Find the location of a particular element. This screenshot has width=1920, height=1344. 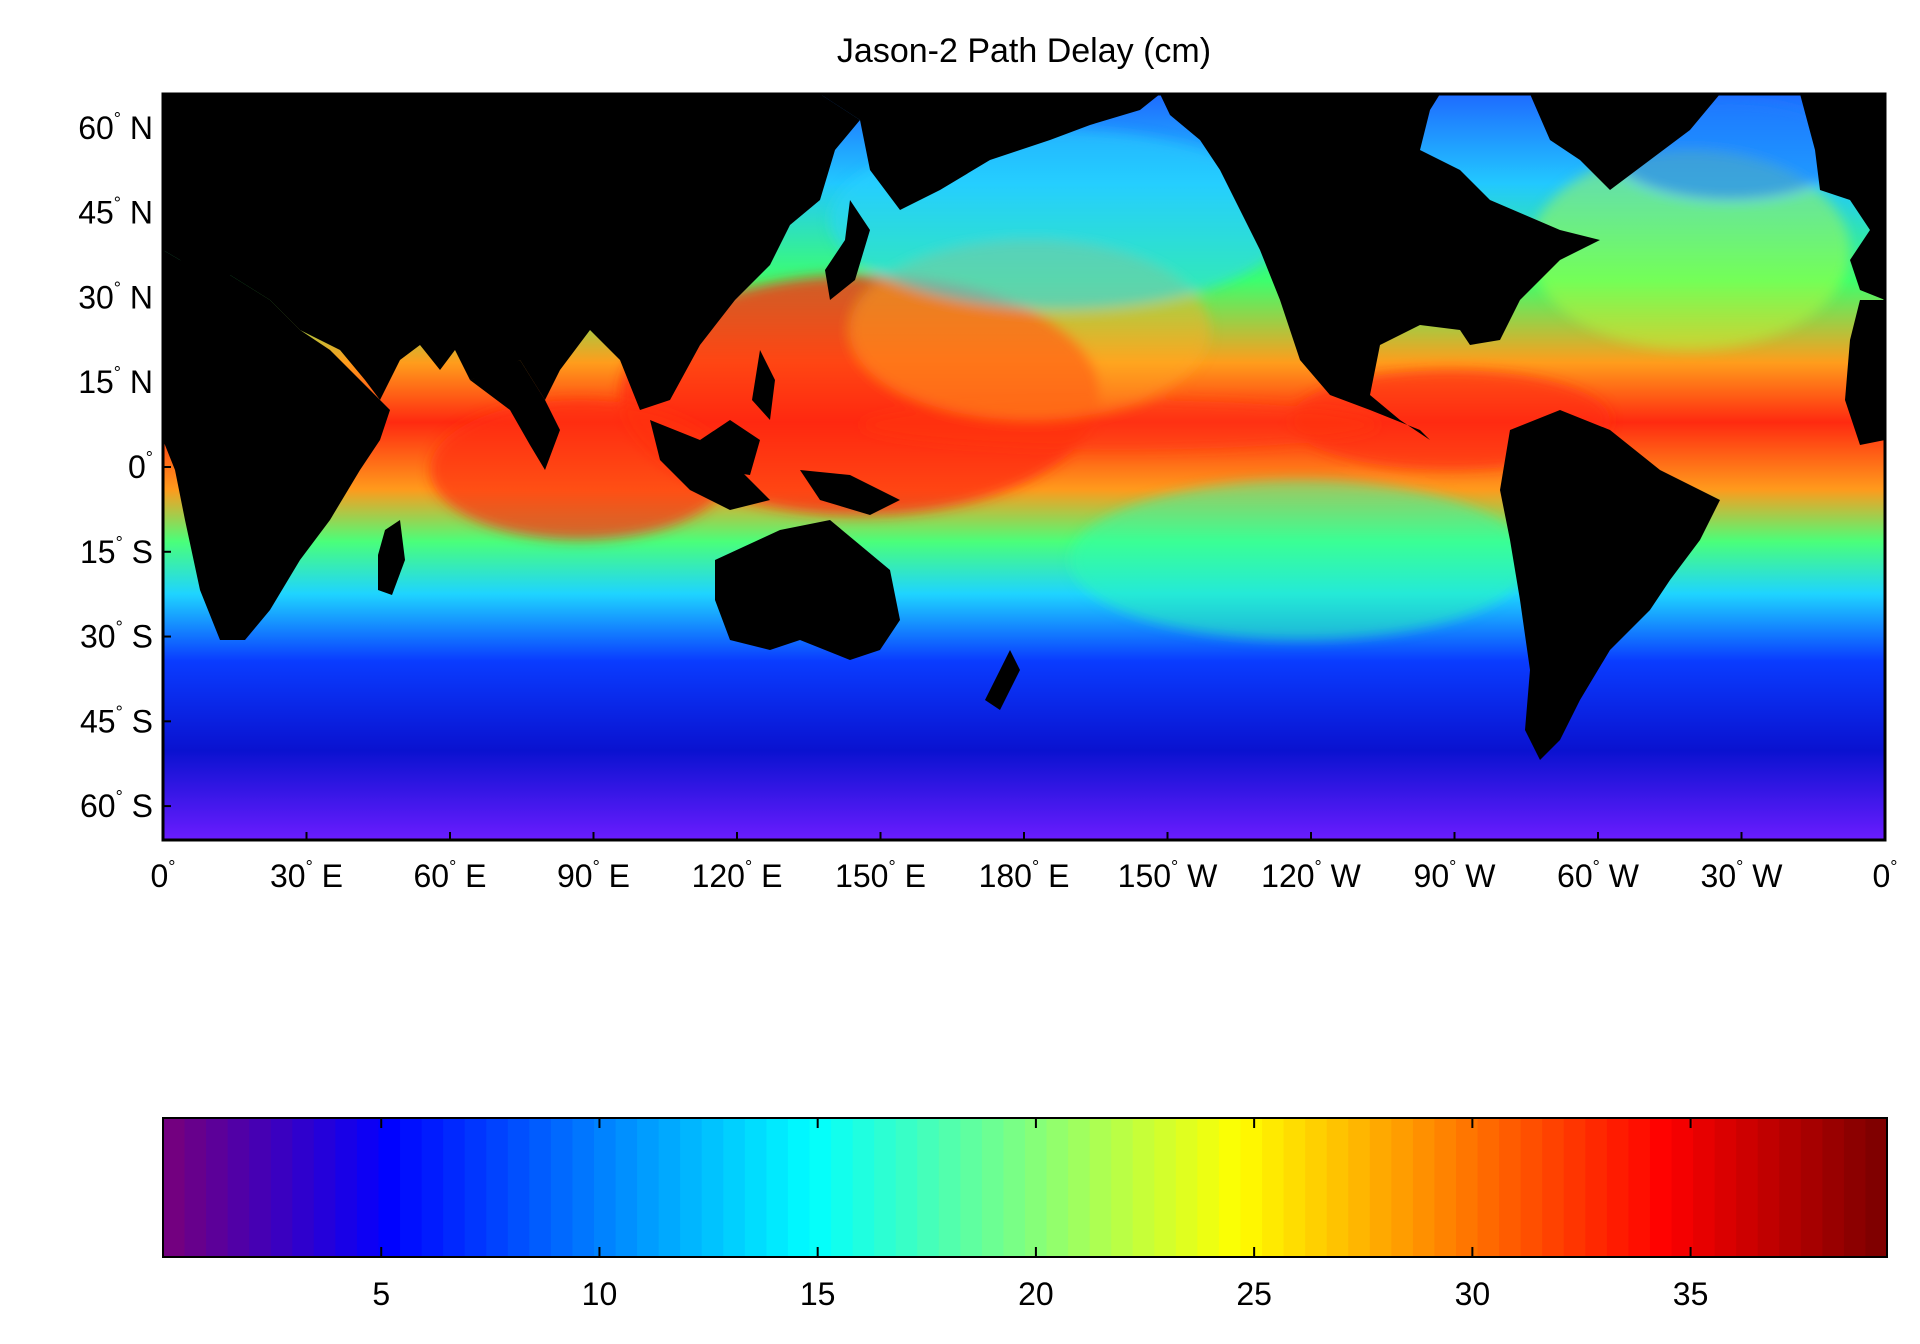

colorbar-tick-label: 20 is located at coordinates (1036, 1294).